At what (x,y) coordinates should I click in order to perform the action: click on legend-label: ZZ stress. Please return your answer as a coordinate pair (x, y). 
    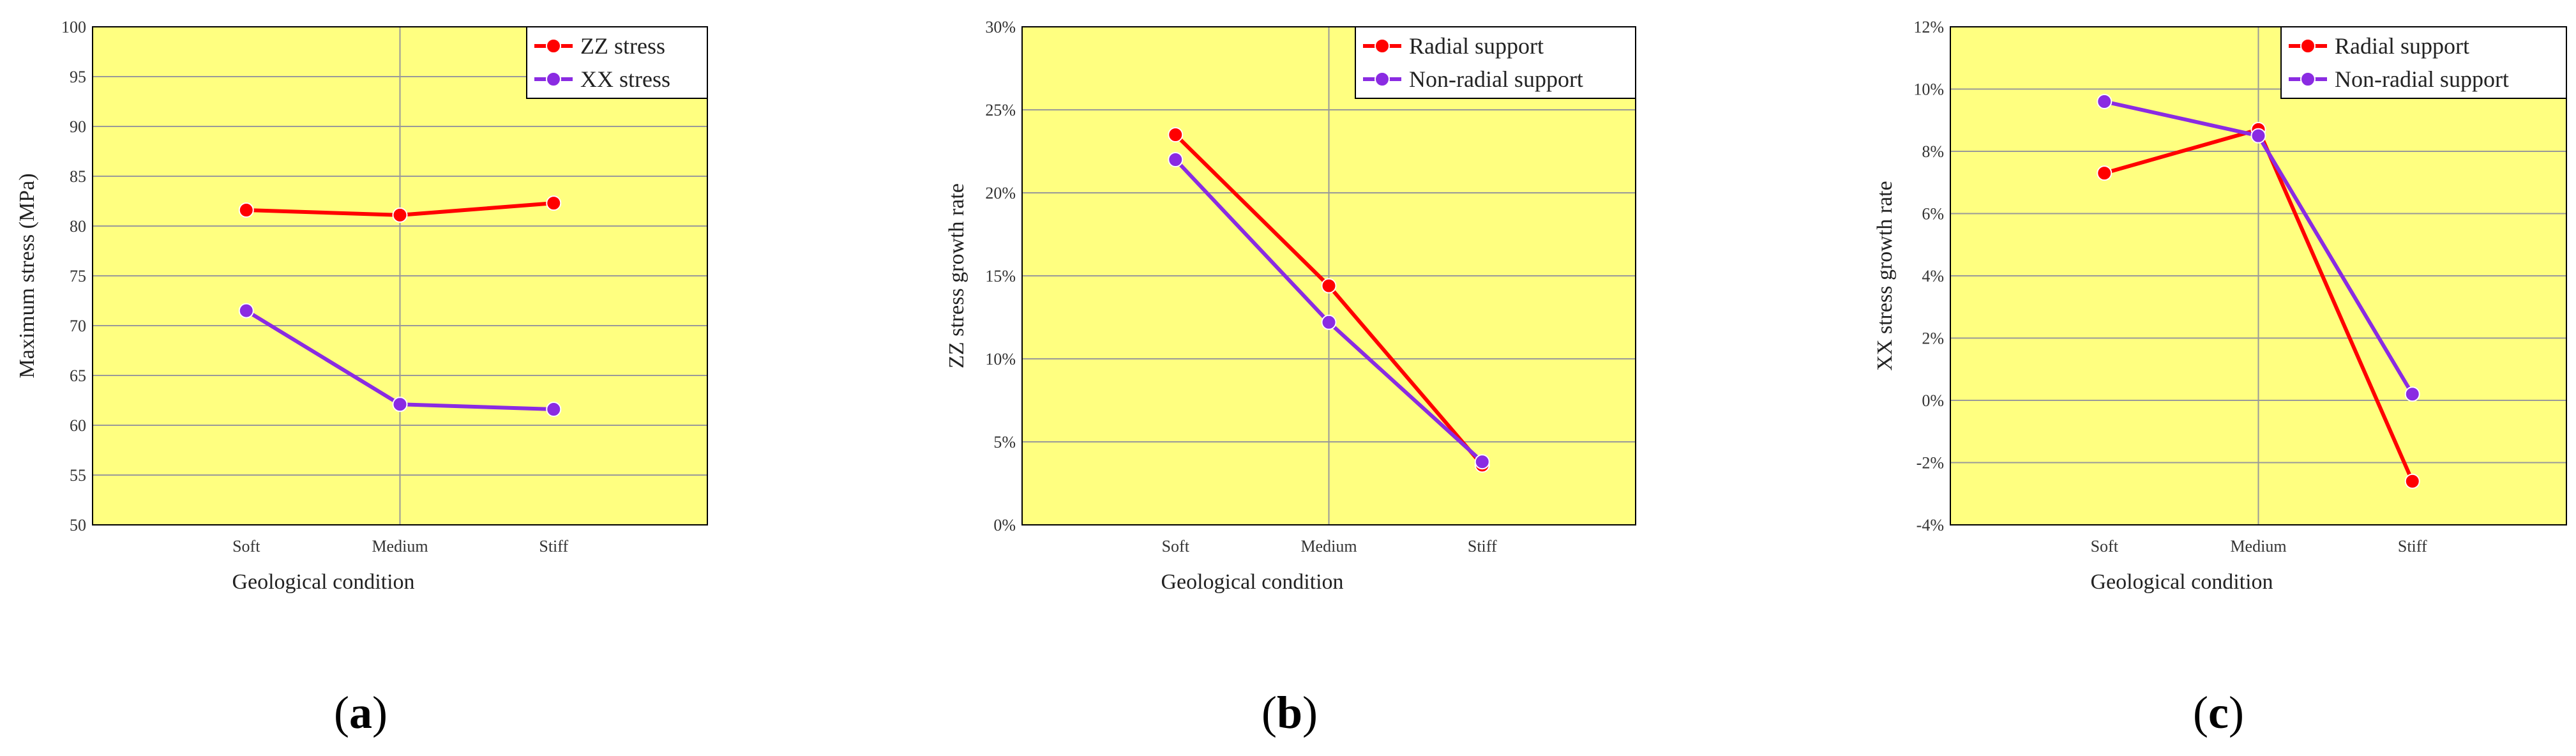
    Looking at the image, I should click on (622, 46).